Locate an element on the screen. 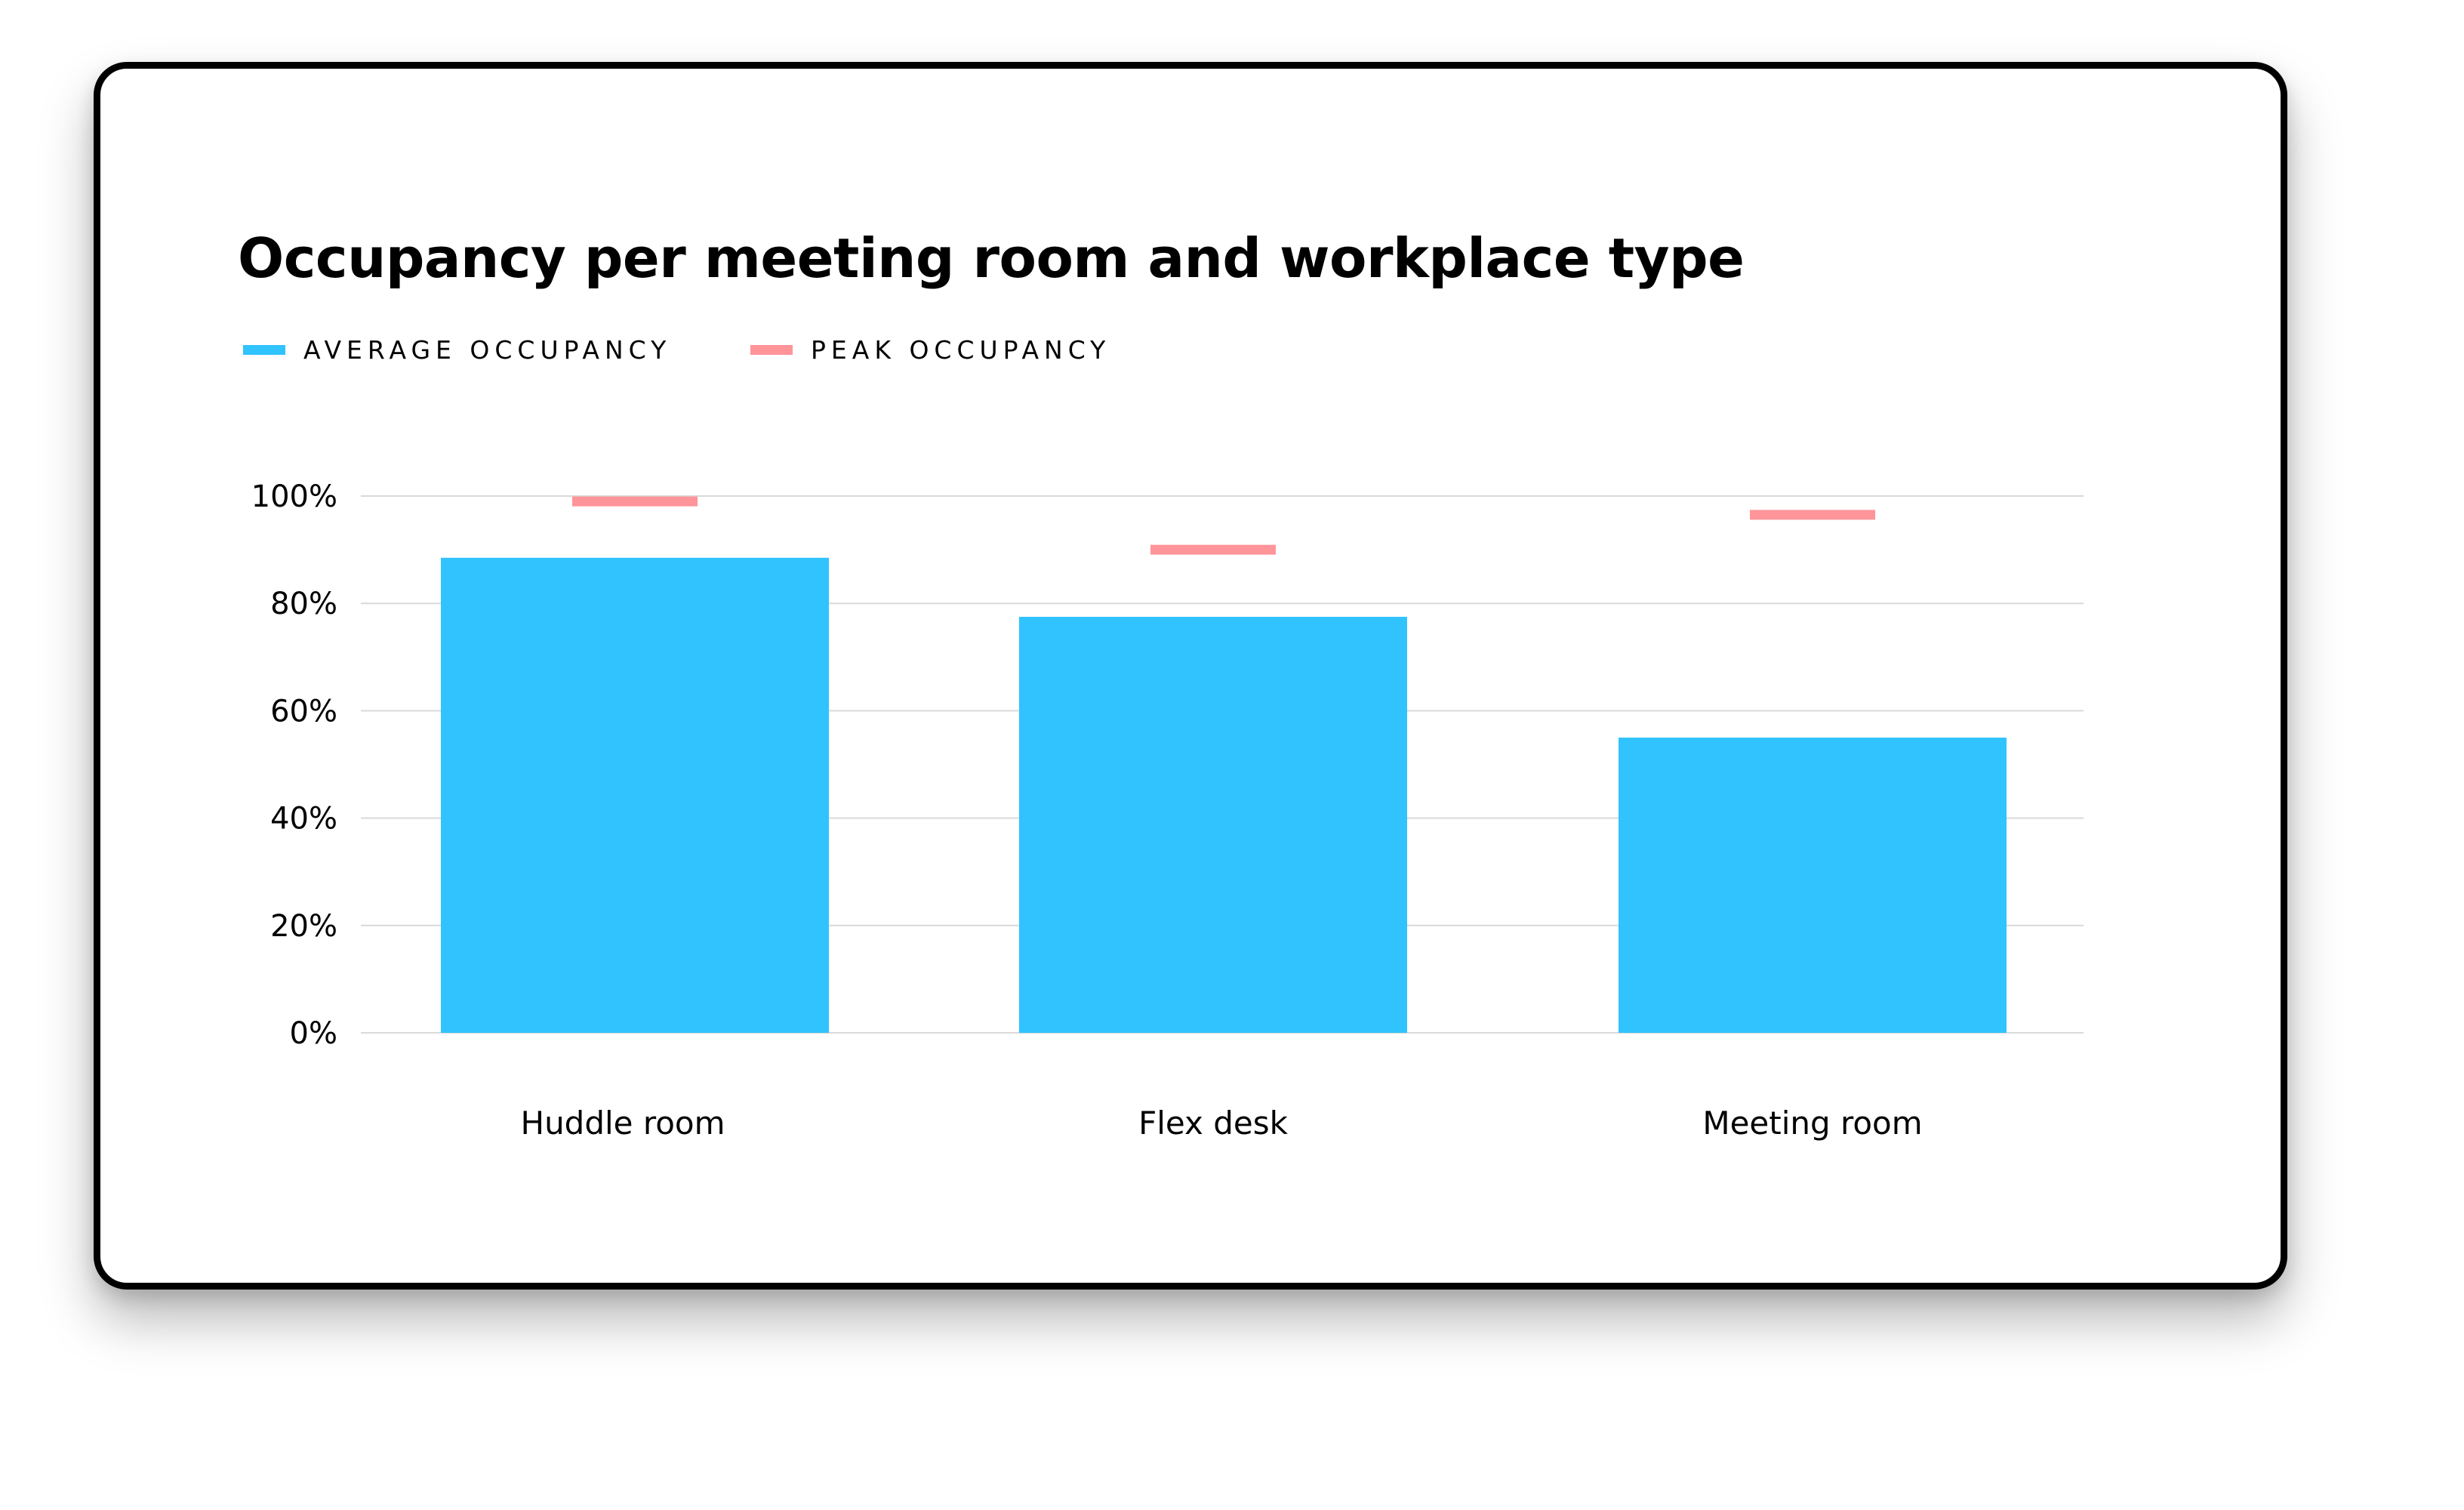  legend-swatch-peak is located at coordinates (771, 349).